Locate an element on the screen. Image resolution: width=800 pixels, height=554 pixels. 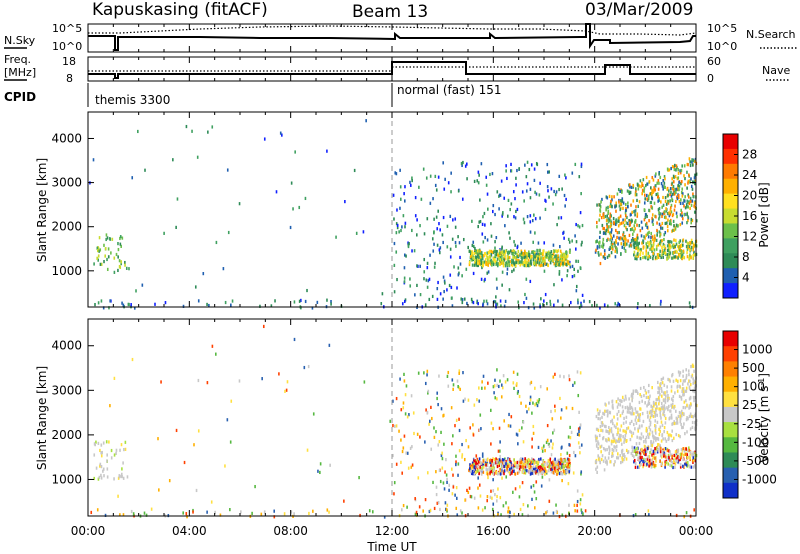
noise-left-tick-top: 10^5 is located at coordinates (67, 28).